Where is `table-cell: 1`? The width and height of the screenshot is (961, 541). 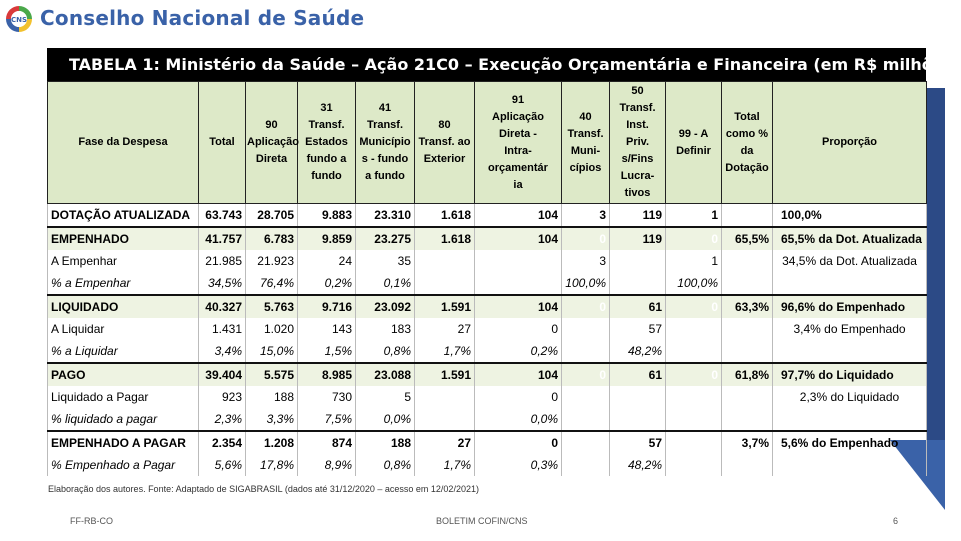
table-cell: 1 is located at coordinates (693, 261).